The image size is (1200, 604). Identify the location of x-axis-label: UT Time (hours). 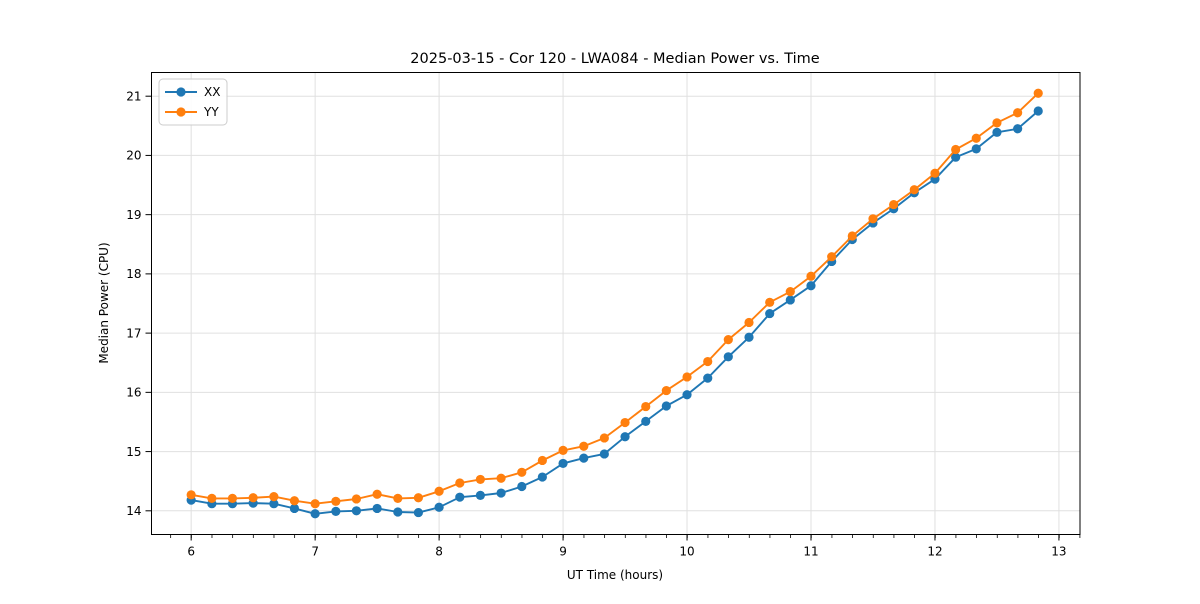
(615, 575).